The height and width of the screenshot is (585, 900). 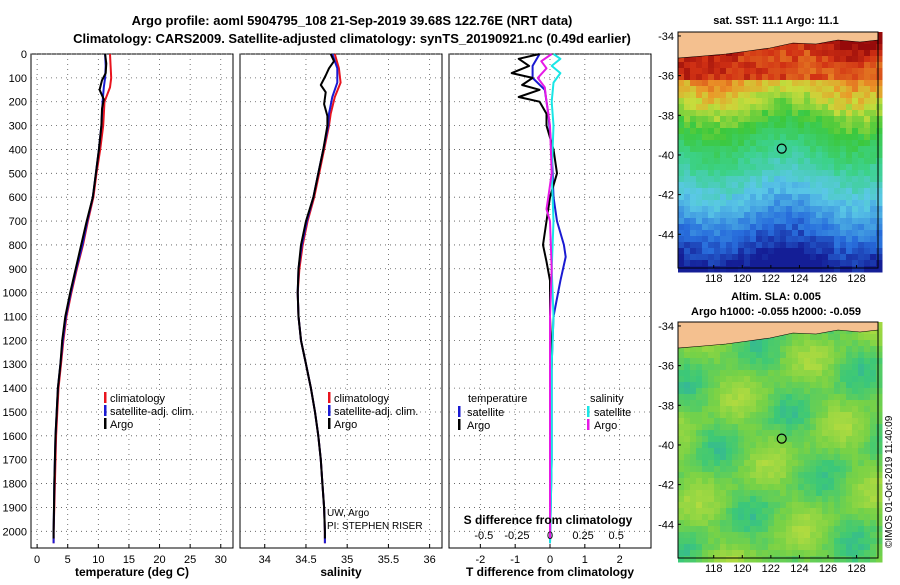 What do you see at coordinates (585, 560) in the screenshot?
I see `x-tick-label: 1` at bounding box center [585, 560].